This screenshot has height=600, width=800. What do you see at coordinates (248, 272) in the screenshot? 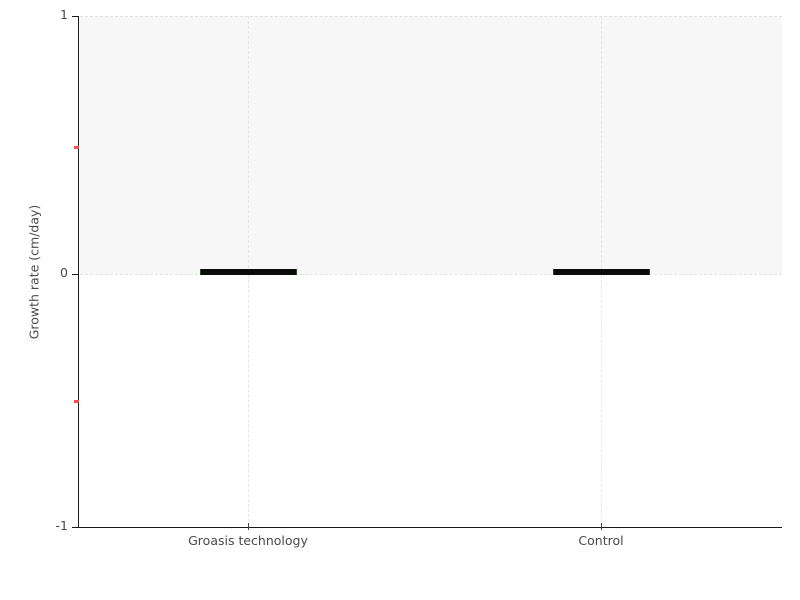
I see `bar-groasis-technology` at bounding box center [248, 272].